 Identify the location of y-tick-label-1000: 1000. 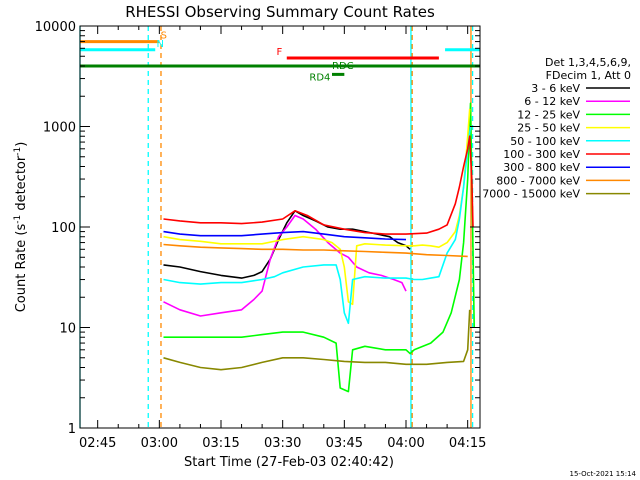
(59, 128).